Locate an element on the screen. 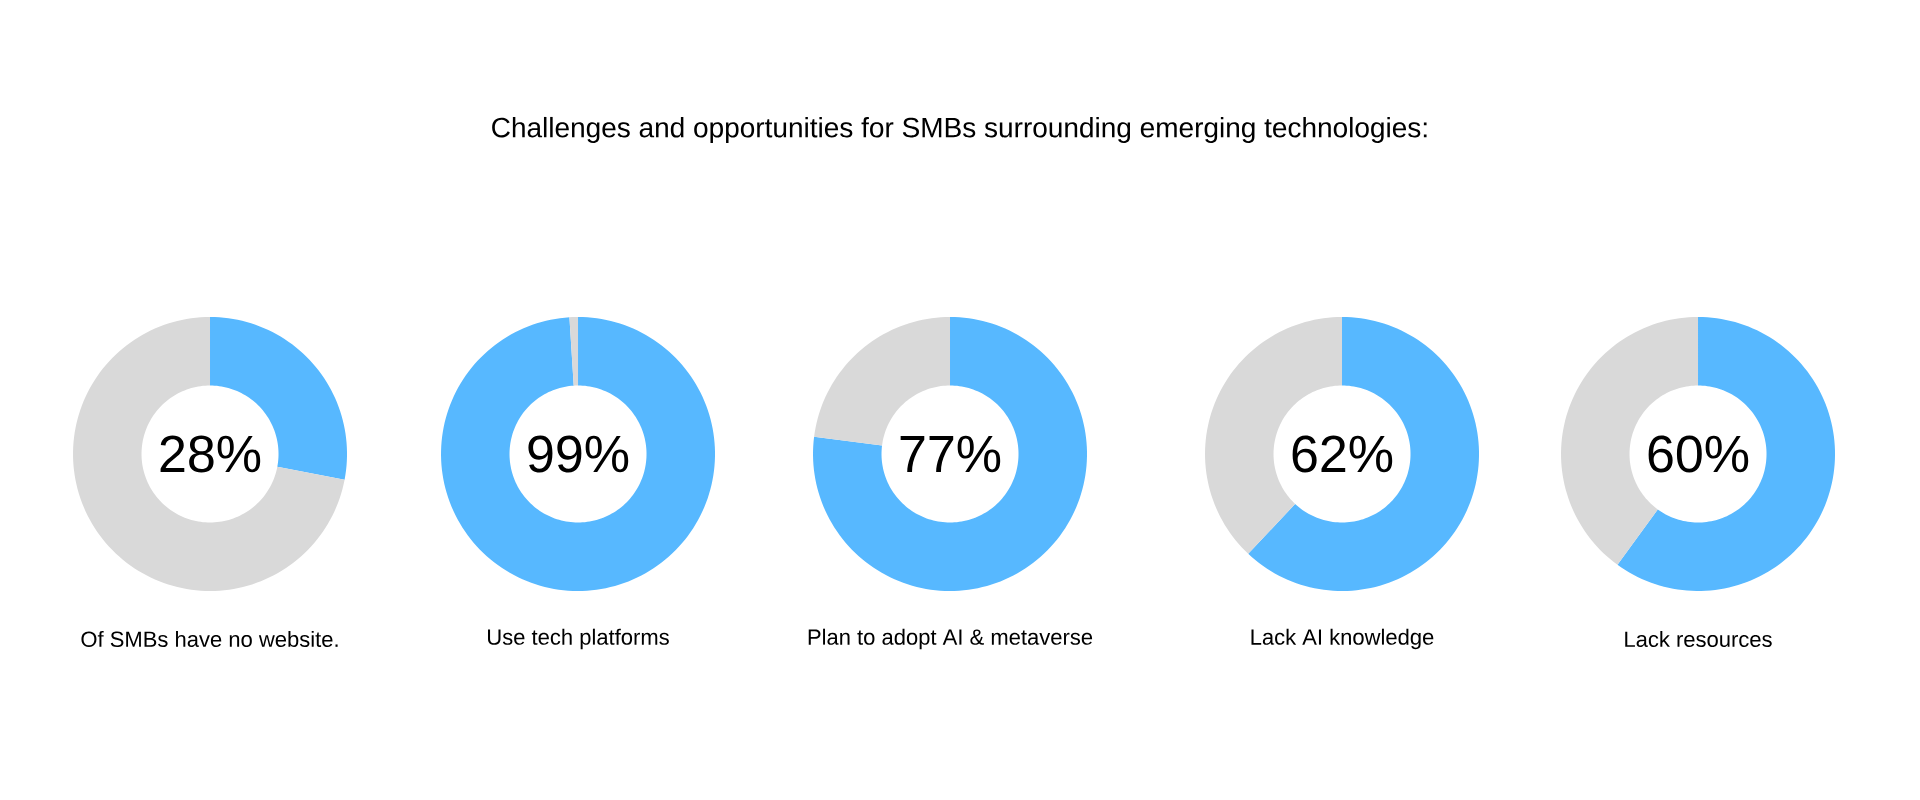  data-label: 28% is located at coordinates (210, 454).